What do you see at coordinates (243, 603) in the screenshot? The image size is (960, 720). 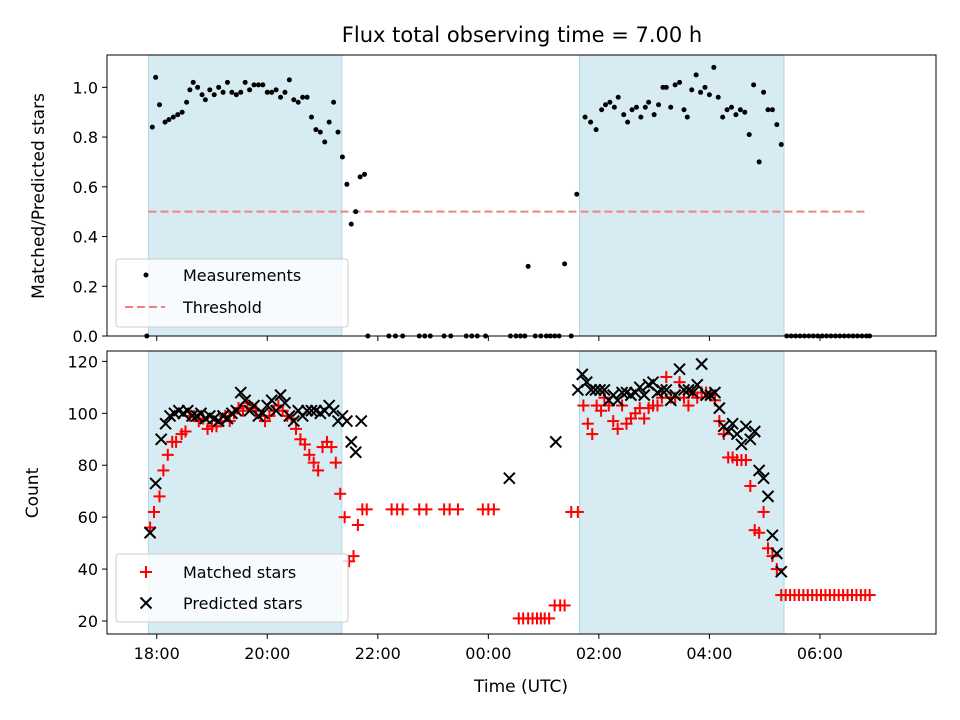 I see `legend-label-predicted: Predicted stars` at bounding box center [243, 603].